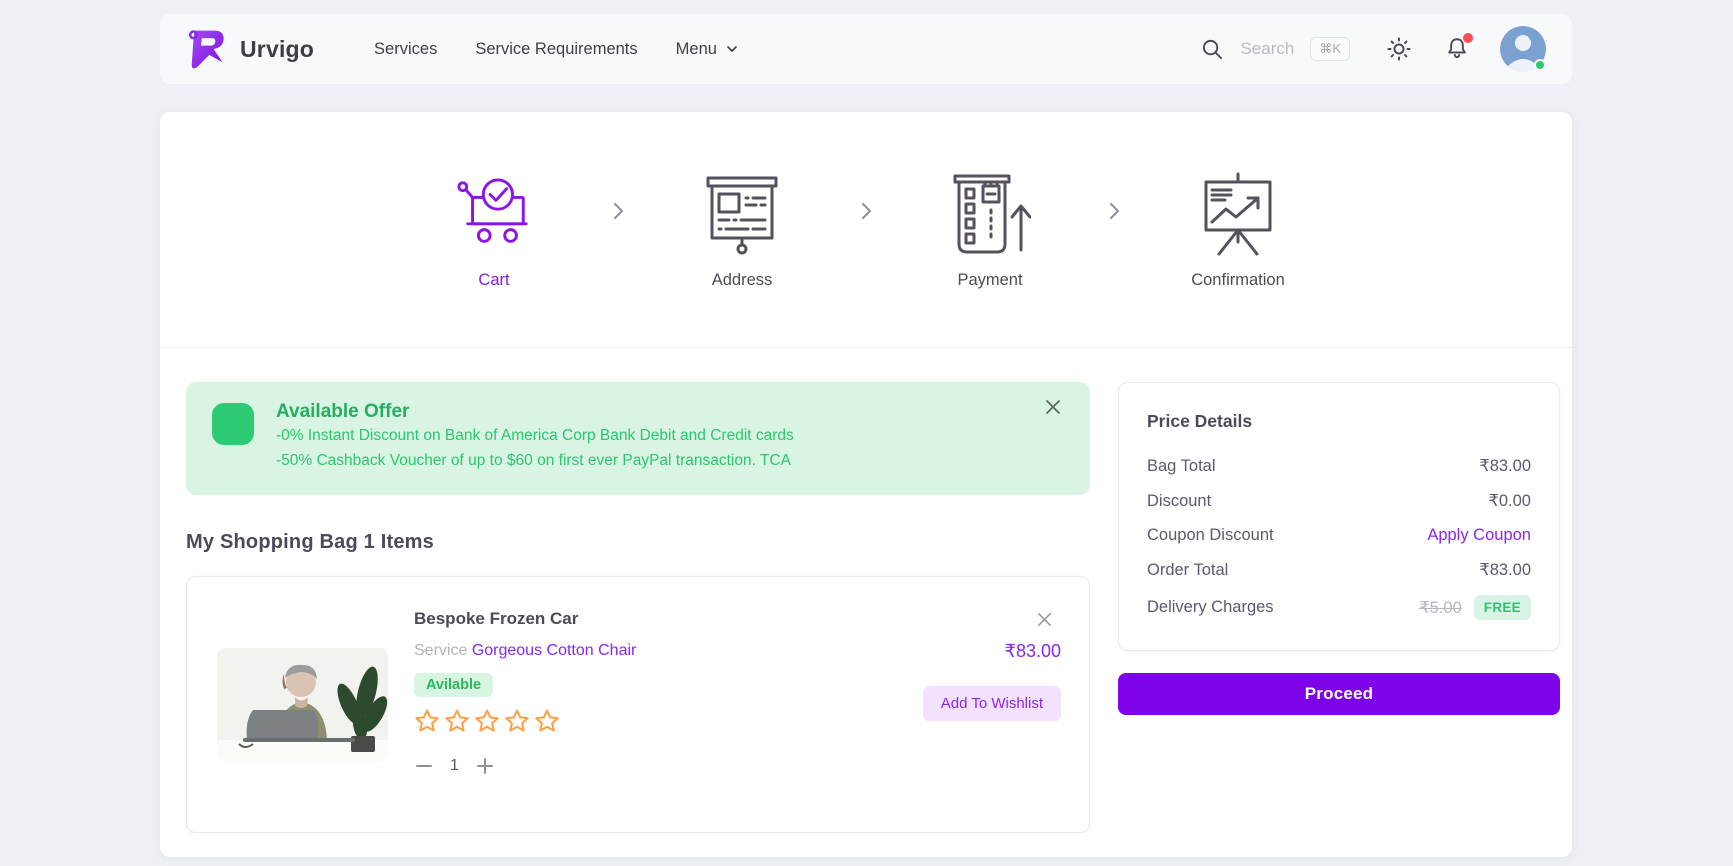 Image resolution: width=1733 pixels, height=866 pixels. What do you see at coordinates (310, 542) in the screenshot?
I see `bag-heading: My Shopping Bag 1 Items` at bounding box center [310, 542].